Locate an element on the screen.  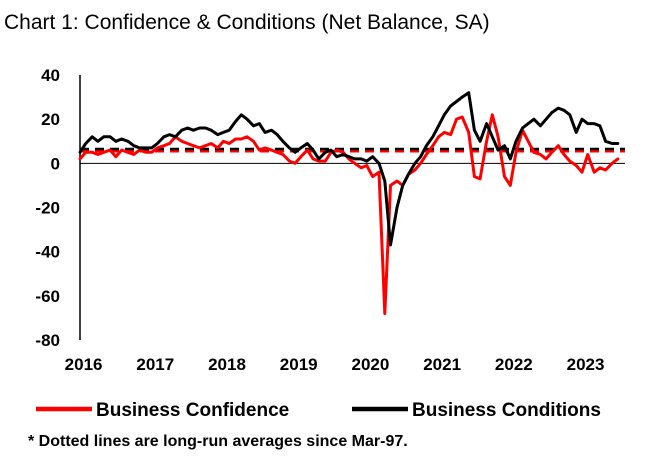
x-tick-label: 2016 is located at coordinates (84, 364).